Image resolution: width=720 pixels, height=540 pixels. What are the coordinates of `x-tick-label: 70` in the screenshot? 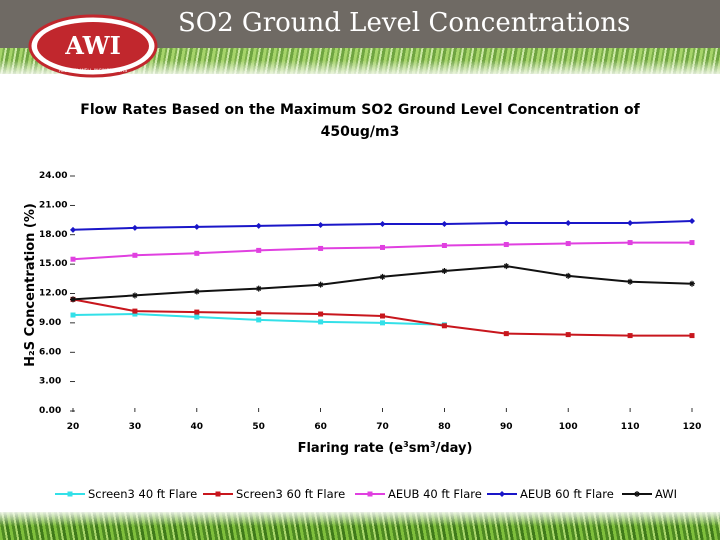 It's located at (382, 427).